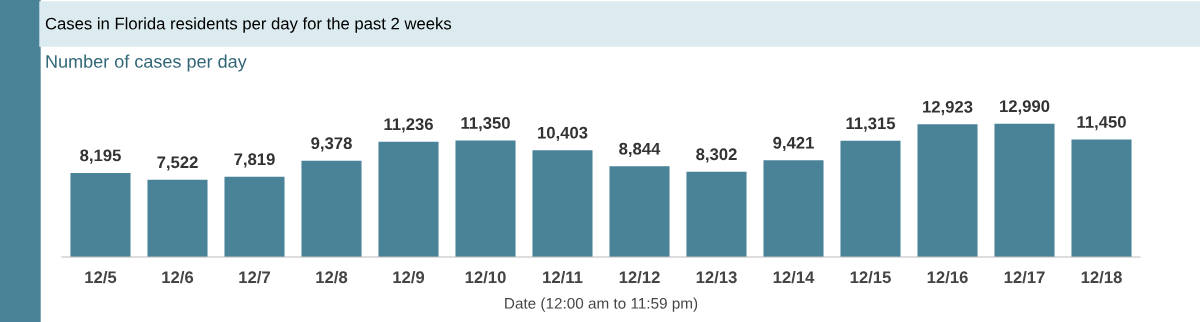  What do you see at coordinates (1025, 107) in the screenshot?
I see `data-label: 12,990` at bounding box center [1025, 107].